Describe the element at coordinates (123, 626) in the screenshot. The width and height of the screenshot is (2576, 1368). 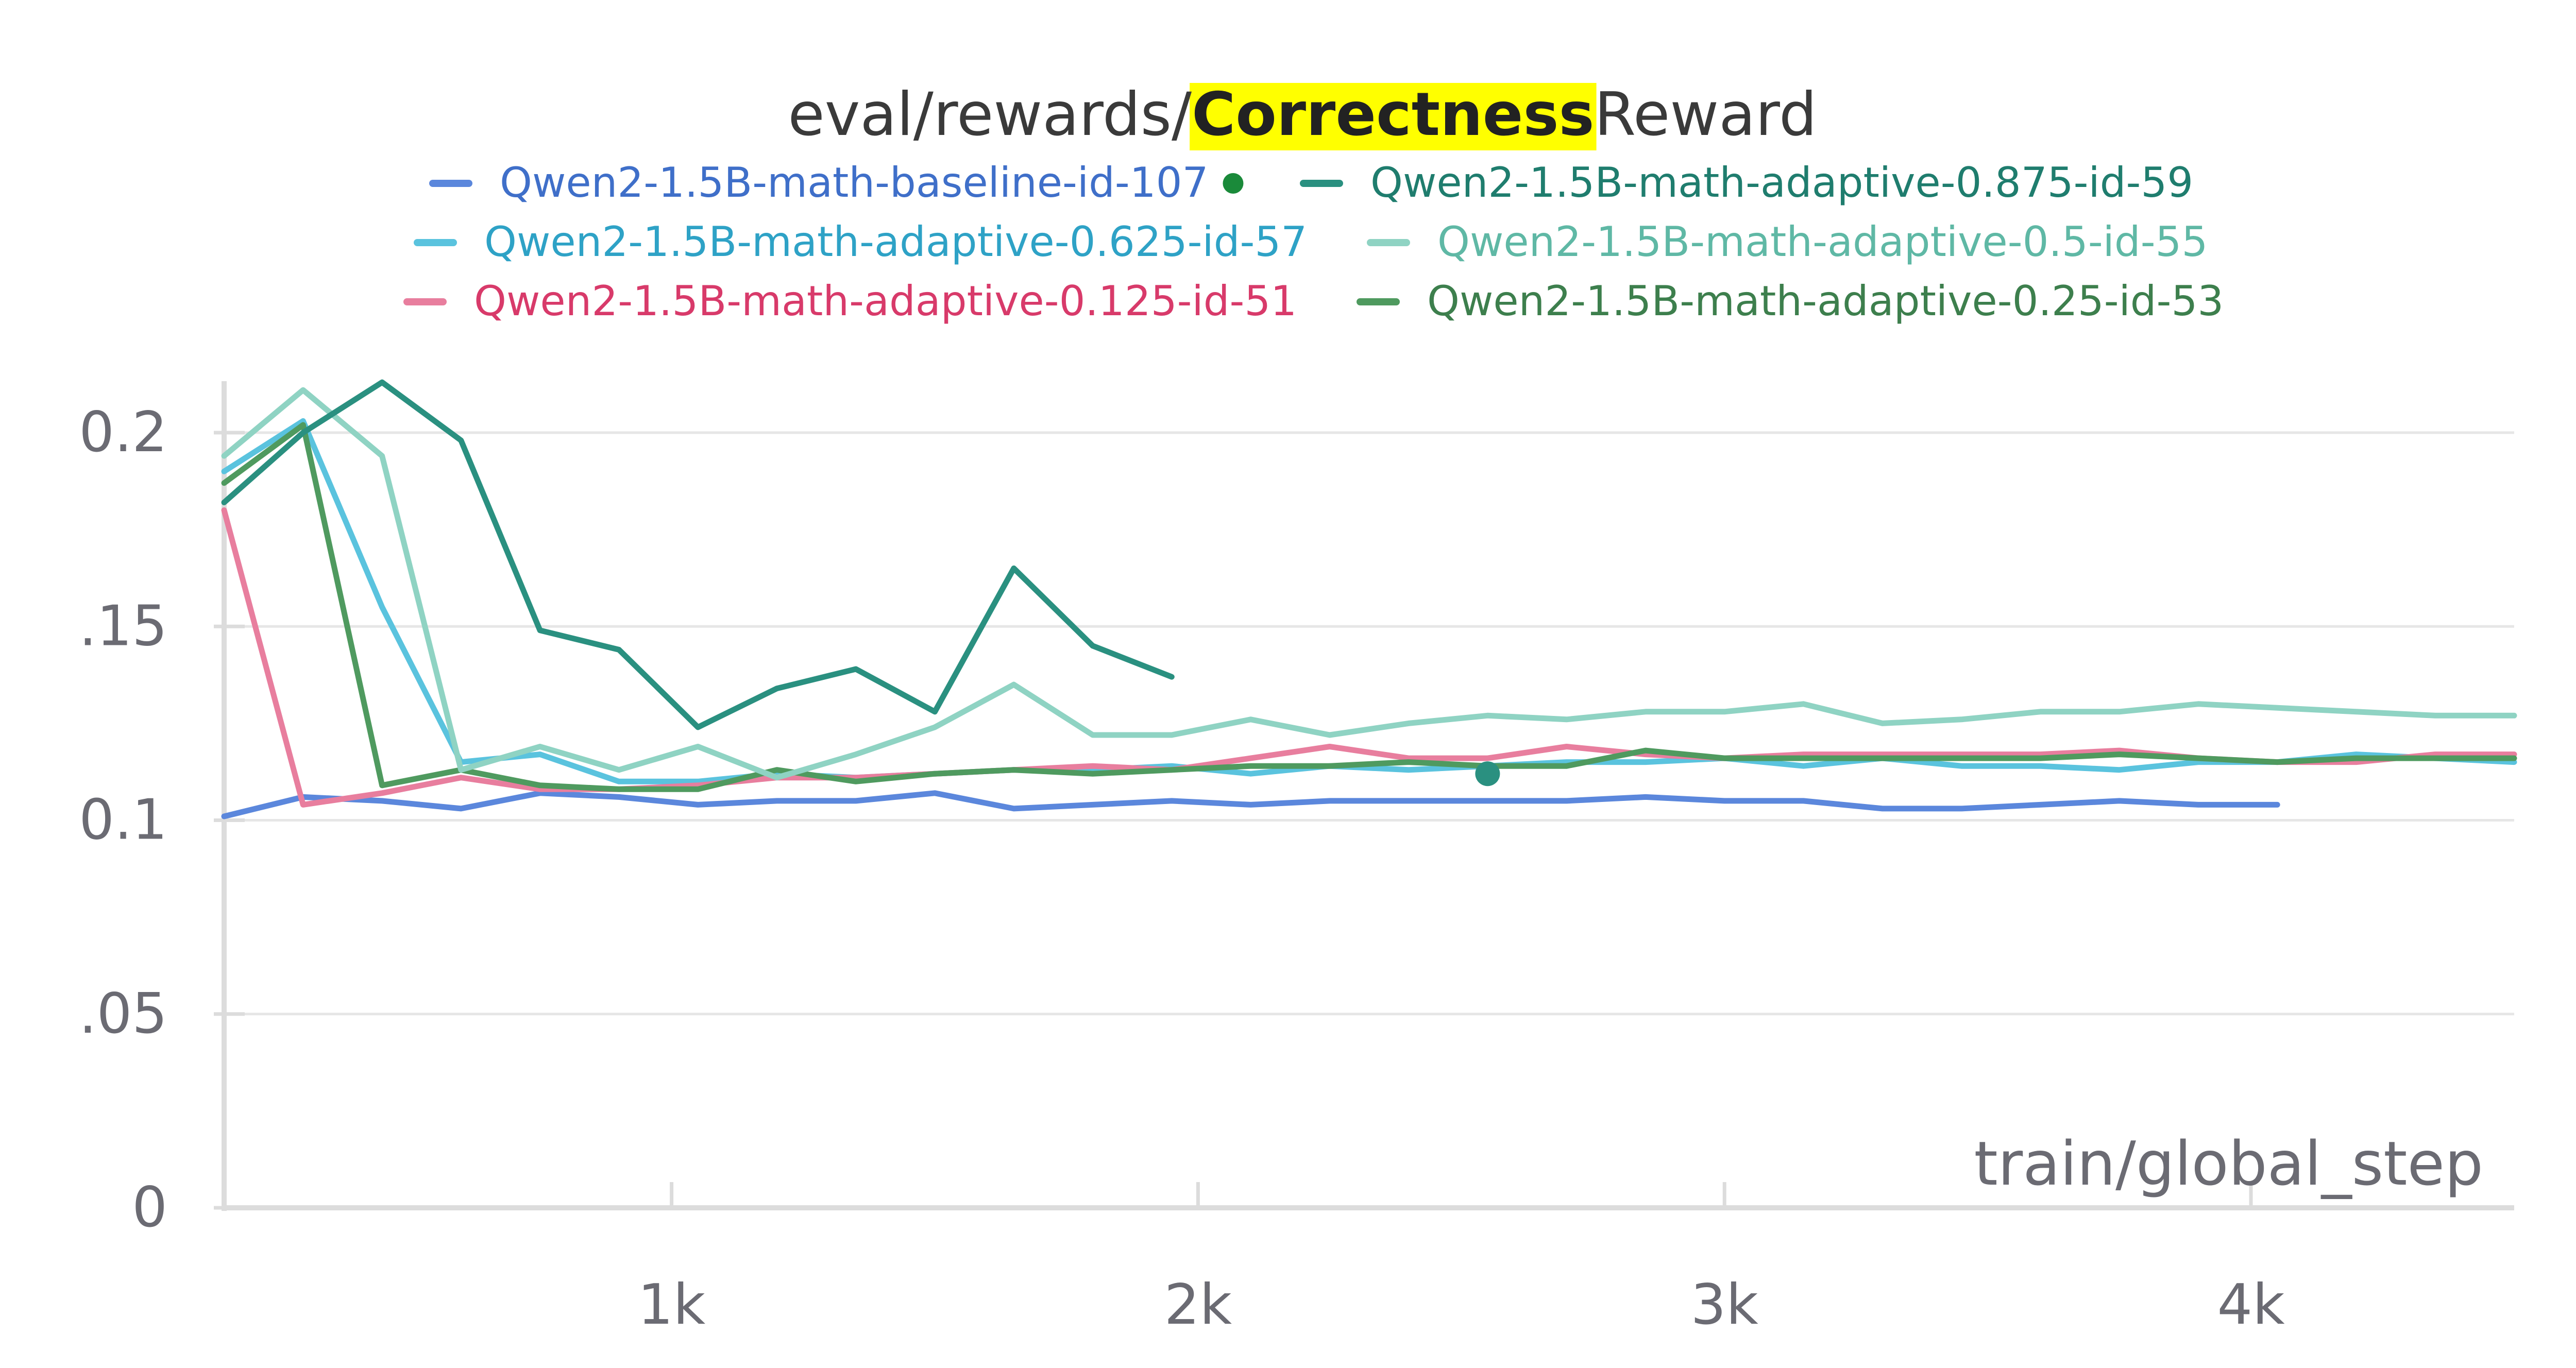
I see `y-tick-label: .15` at that location.